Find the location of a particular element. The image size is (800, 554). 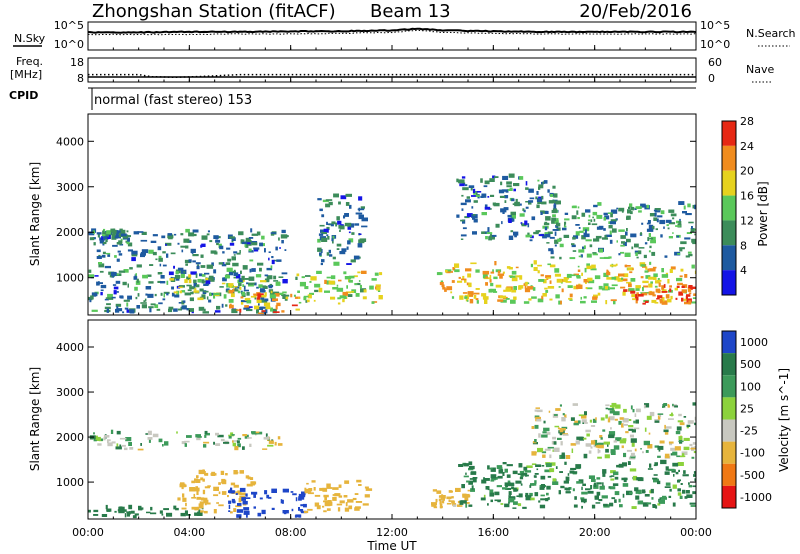

power-y-tick-label: 1000 is located at coordinates (70, 278).